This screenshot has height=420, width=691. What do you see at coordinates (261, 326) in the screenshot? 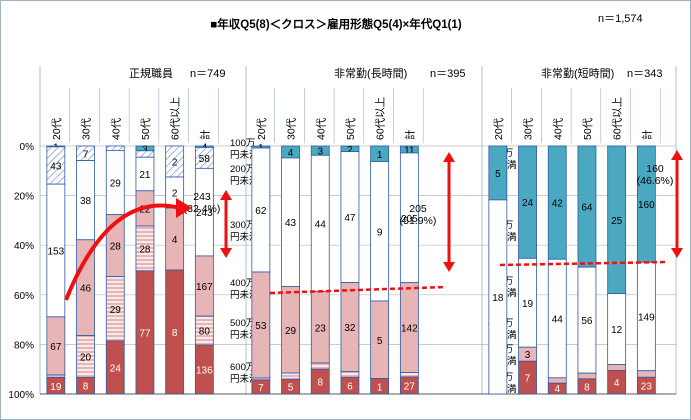
I see `data-label: 53` at bounding box center [261, 326].